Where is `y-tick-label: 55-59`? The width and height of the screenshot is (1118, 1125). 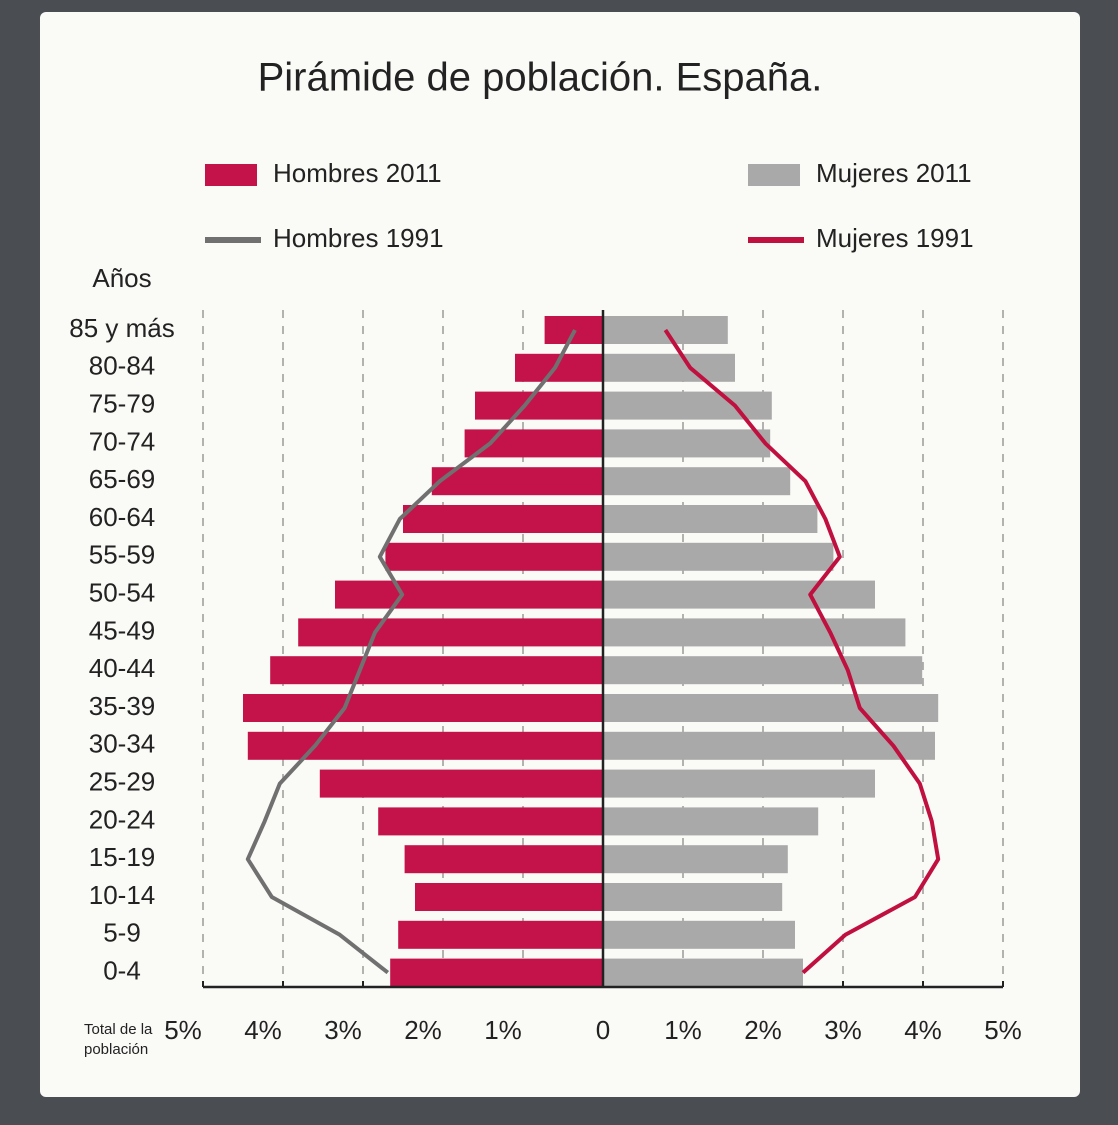
y-tick-label: 55-59 is located at coordinates (122, 555).